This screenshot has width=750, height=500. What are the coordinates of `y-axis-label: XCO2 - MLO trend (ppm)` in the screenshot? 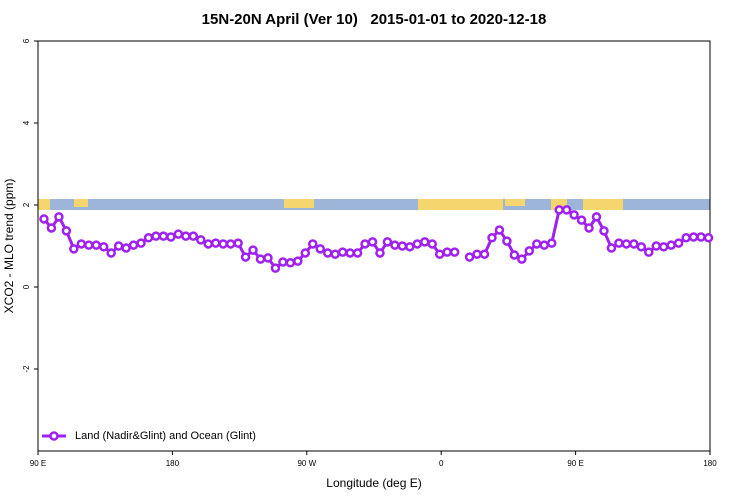 It's located at (9, 246).